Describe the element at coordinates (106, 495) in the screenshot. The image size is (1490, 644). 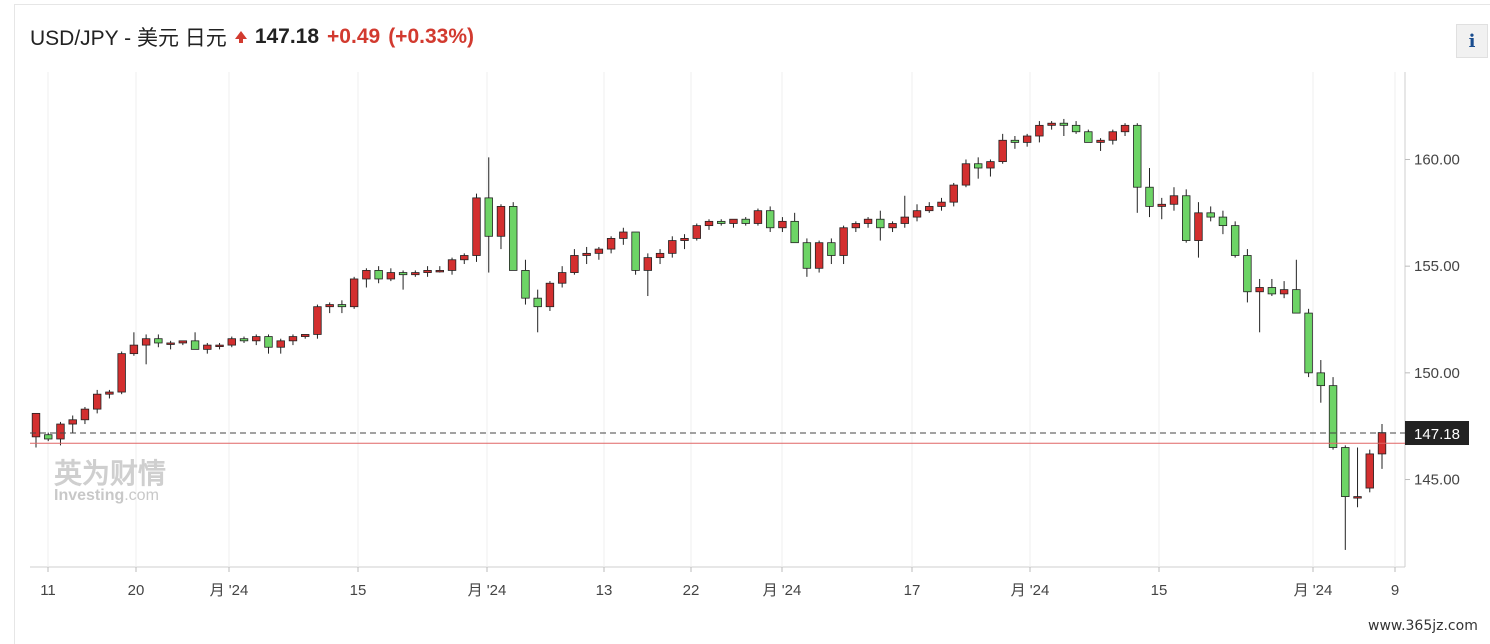
I see `watermark-en: Investing.com` at that location.